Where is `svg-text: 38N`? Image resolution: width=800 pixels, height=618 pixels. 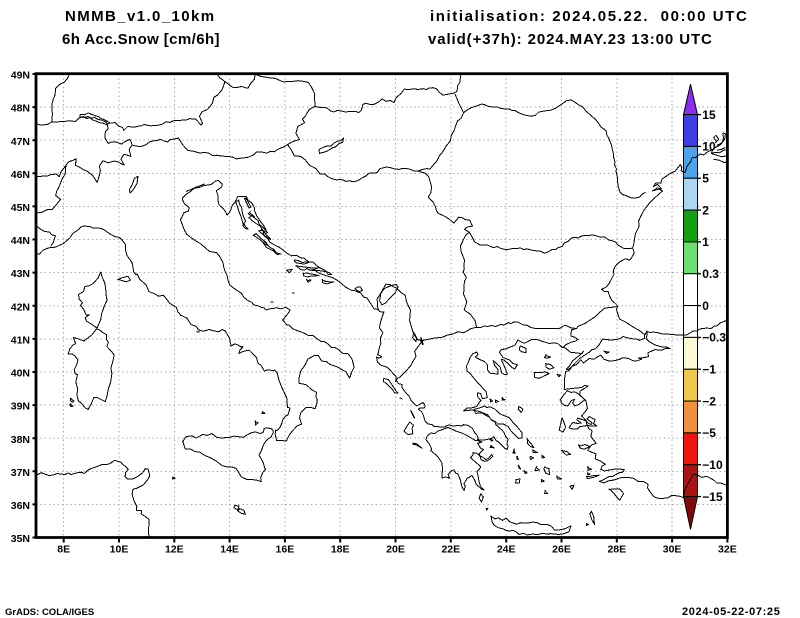 svg-text: 38N is located at coordinates (20, 440).